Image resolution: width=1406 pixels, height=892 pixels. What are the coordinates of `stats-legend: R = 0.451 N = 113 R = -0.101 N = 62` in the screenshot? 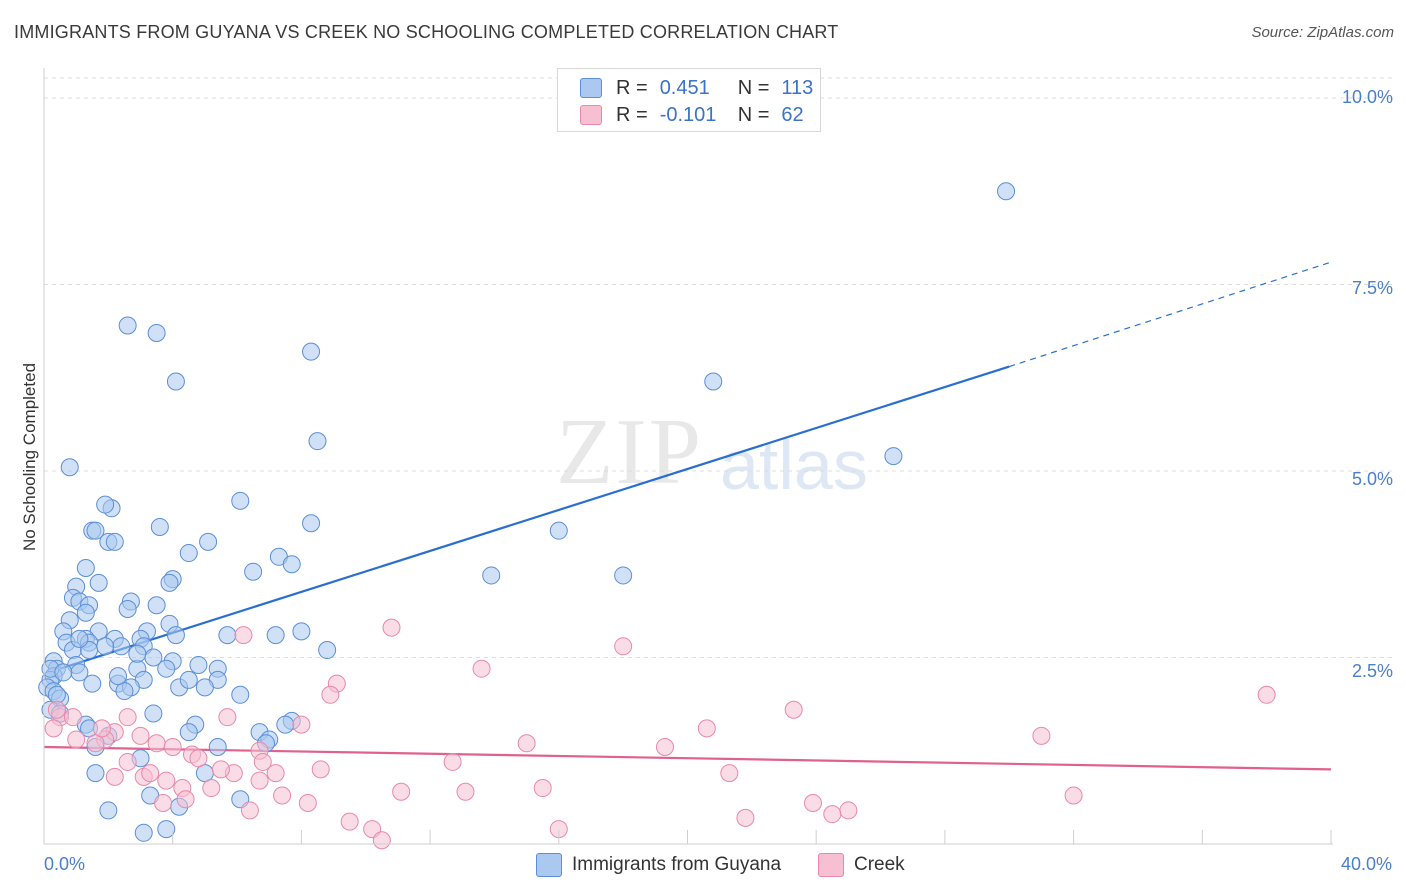 It's located at (689, 100).